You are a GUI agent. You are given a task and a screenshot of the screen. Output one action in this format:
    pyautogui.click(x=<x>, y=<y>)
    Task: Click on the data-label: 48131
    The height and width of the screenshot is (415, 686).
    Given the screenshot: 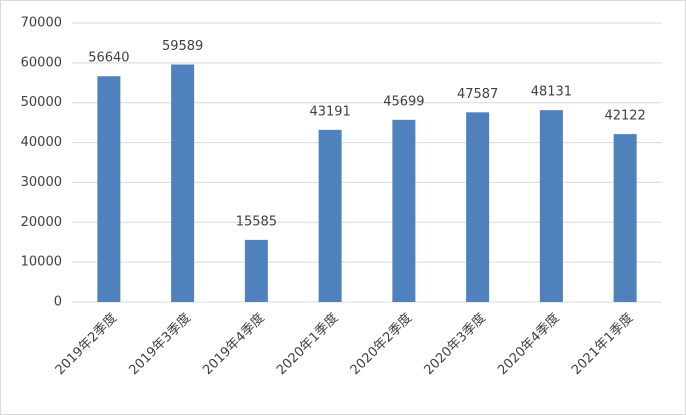 What is the action you would take?
    pyautogui.click(x=551, y=92)
    